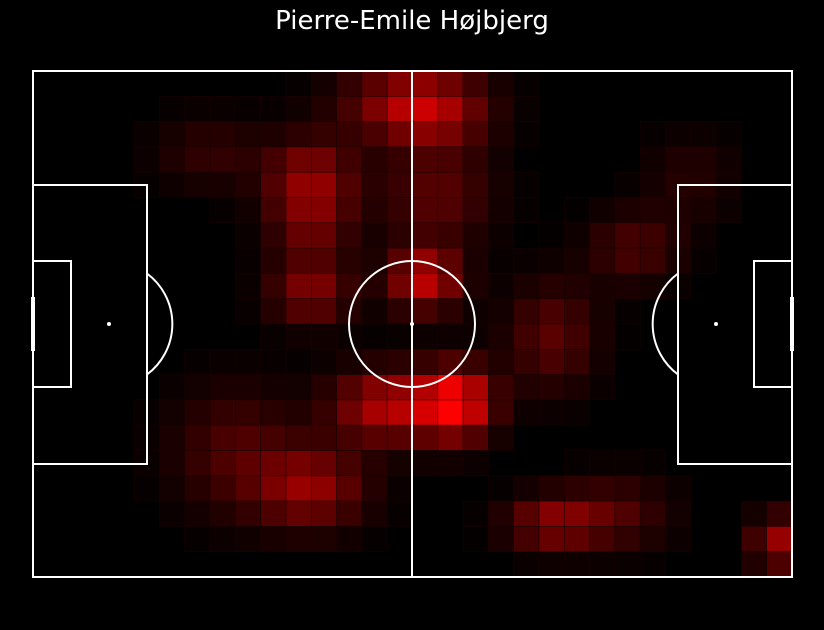 This screenshot has height=630, width=824. What do you see at coordinates (716, 324) in the screenshot?
I see `right-penalty-spot` at bounding box center [716, 324].